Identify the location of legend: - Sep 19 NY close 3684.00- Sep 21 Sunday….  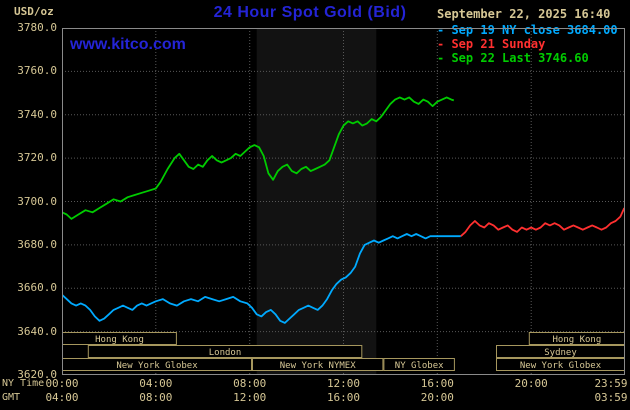
(527, 44).